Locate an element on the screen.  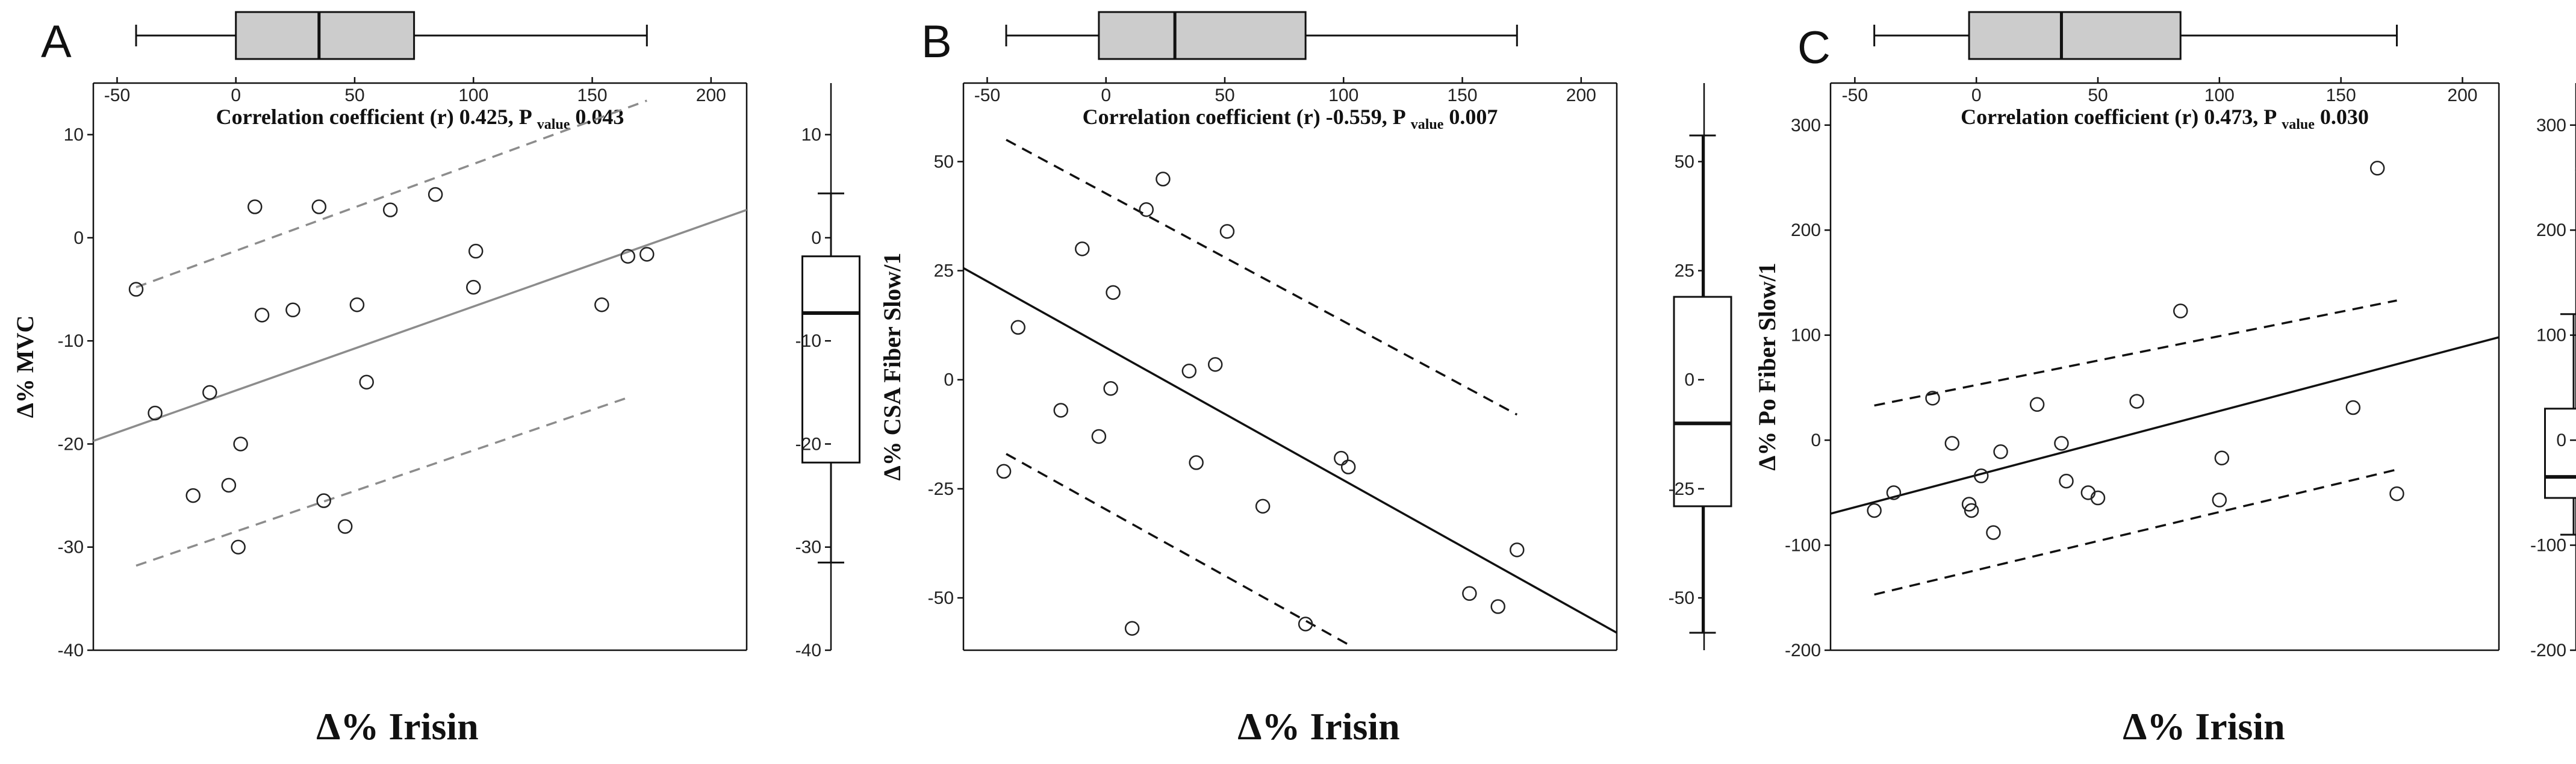
y-axis-label: Δ% CSA Fiber Slow/1 is located at coordinates (892, 367).